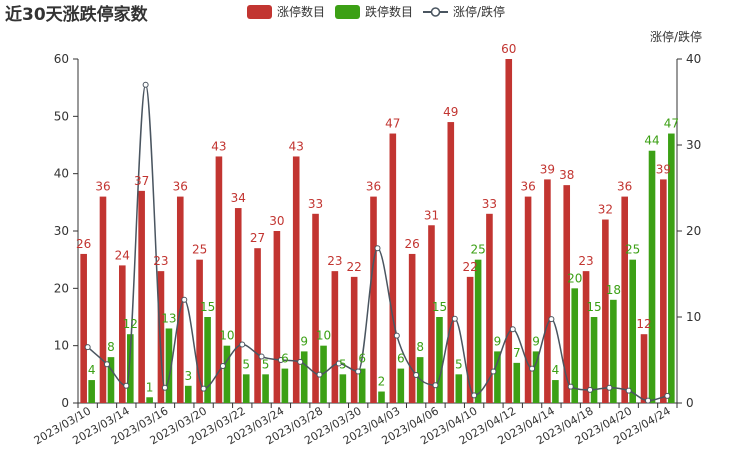 This screenshot has height=463, width=751. What do you see at coordinates (286, 11) in the screenshot?
I see `legend-item-limit-up: 涨停数目` at bounding box center [286, 11].